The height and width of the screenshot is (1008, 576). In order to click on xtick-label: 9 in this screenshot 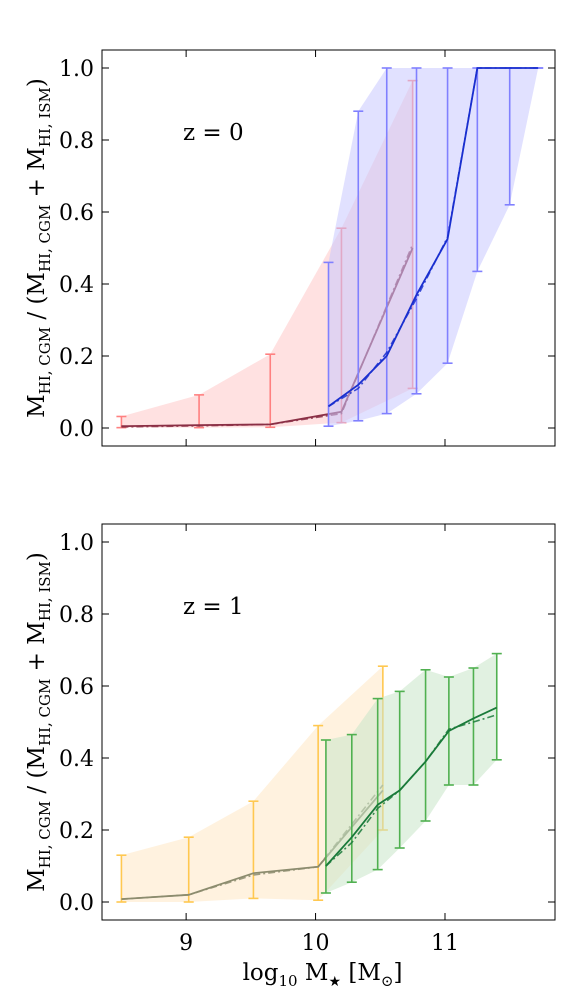, I will do `click(186, 943)`.